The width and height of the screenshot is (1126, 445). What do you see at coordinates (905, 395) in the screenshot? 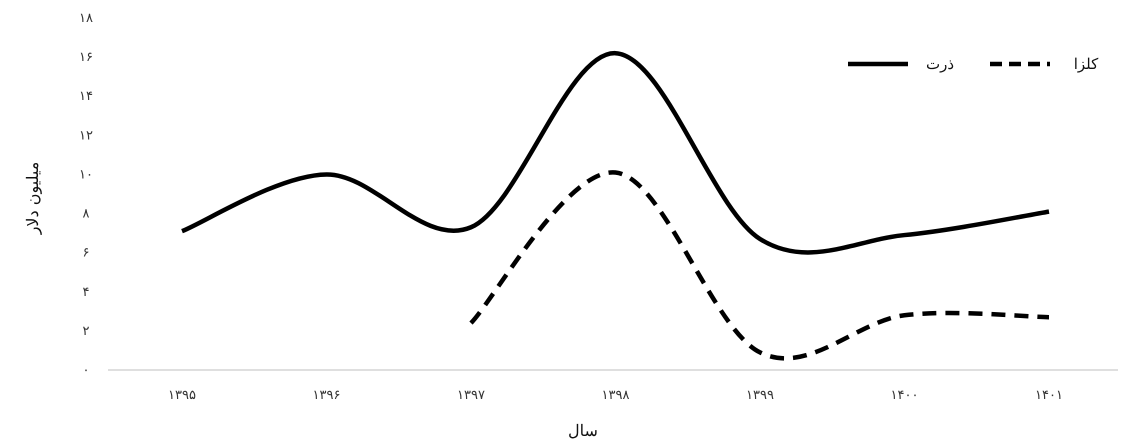
I see `x-tick-label: ۱۴۰۰` at bounding box center [905, 395].